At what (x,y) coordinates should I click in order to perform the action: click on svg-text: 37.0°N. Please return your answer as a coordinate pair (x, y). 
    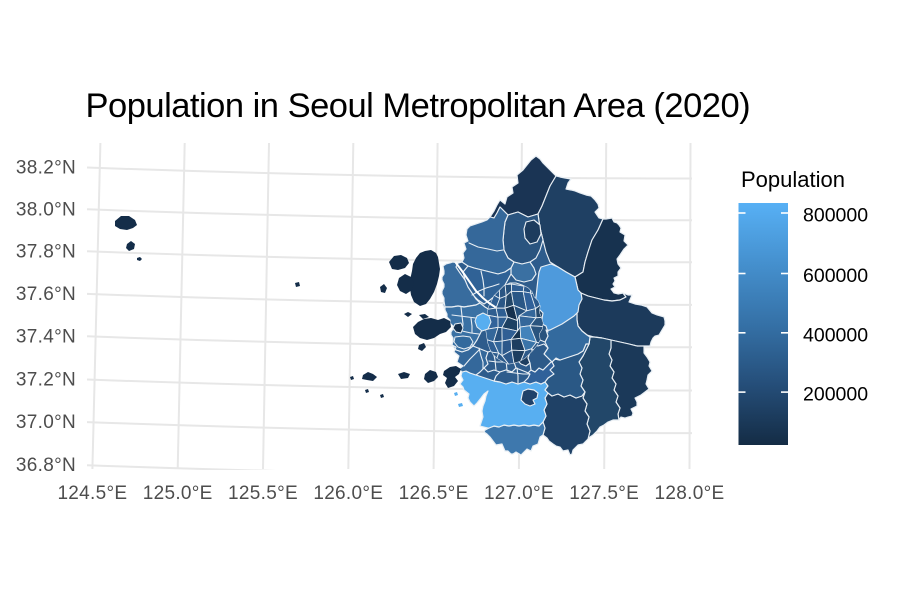
    Looking at the image, I should click on (46, 422).